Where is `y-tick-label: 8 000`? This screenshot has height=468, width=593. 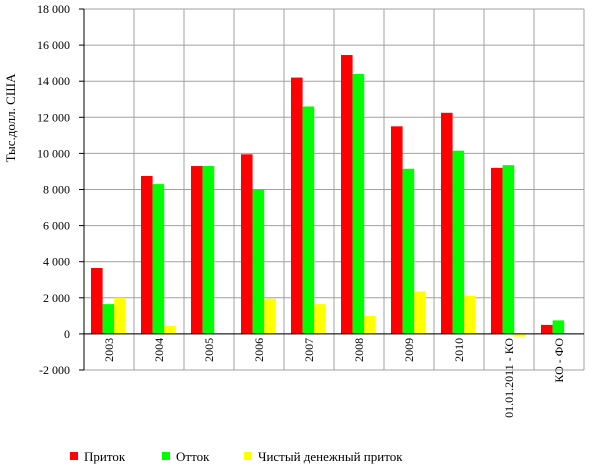
y-tick-label: 8 000 is located at coordinates (56, 190).